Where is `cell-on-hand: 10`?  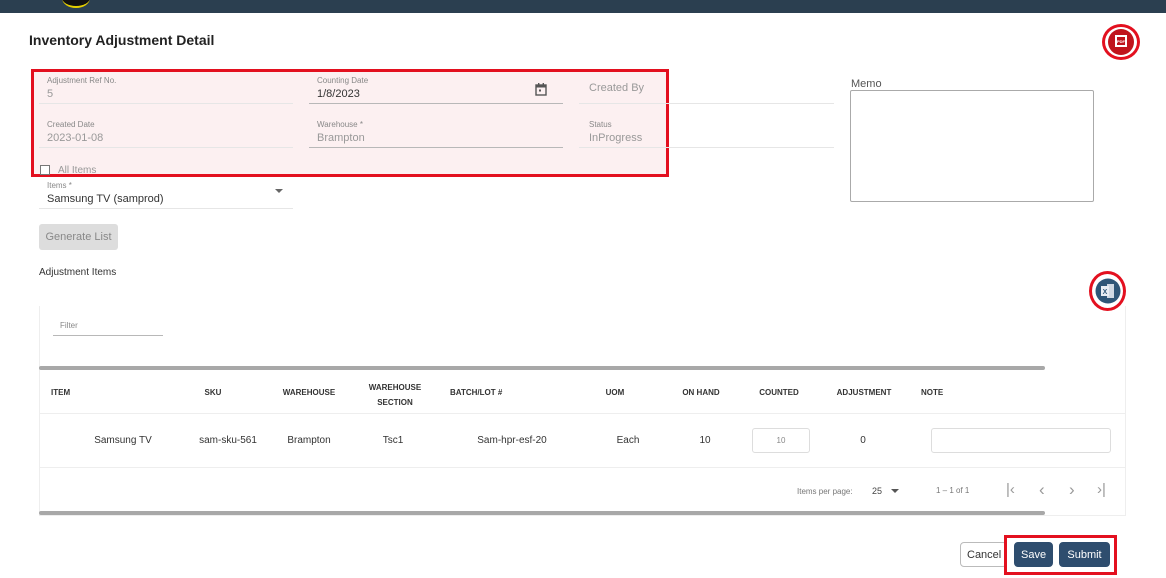
cell-on-hand: 10 is located at coordinates (705, 440).